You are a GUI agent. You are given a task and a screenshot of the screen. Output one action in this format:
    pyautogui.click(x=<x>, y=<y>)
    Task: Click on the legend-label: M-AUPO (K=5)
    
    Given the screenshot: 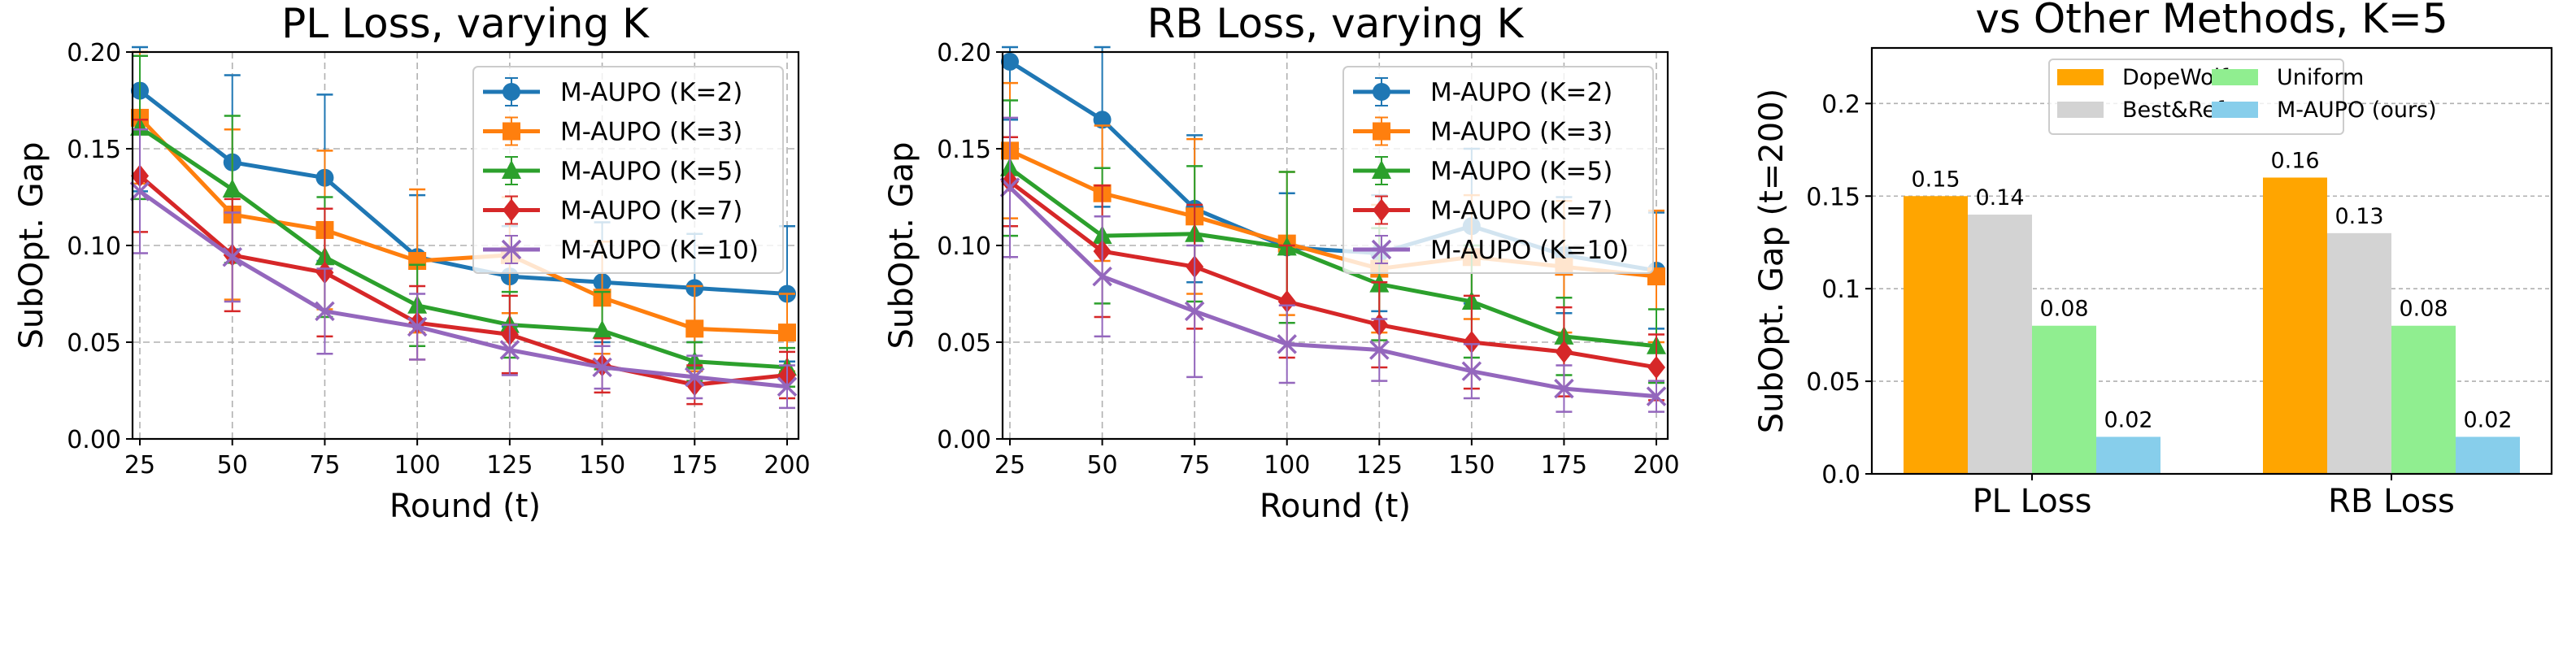 What is the action you would take?
    pyautogui.click(x=651, y=171)
    